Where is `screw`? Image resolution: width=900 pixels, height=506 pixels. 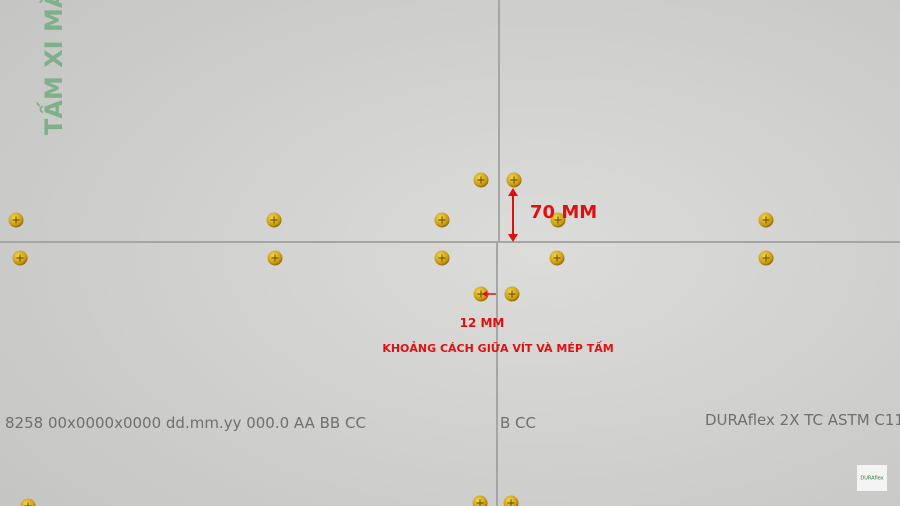
screw is located at coordinates (28, 502).